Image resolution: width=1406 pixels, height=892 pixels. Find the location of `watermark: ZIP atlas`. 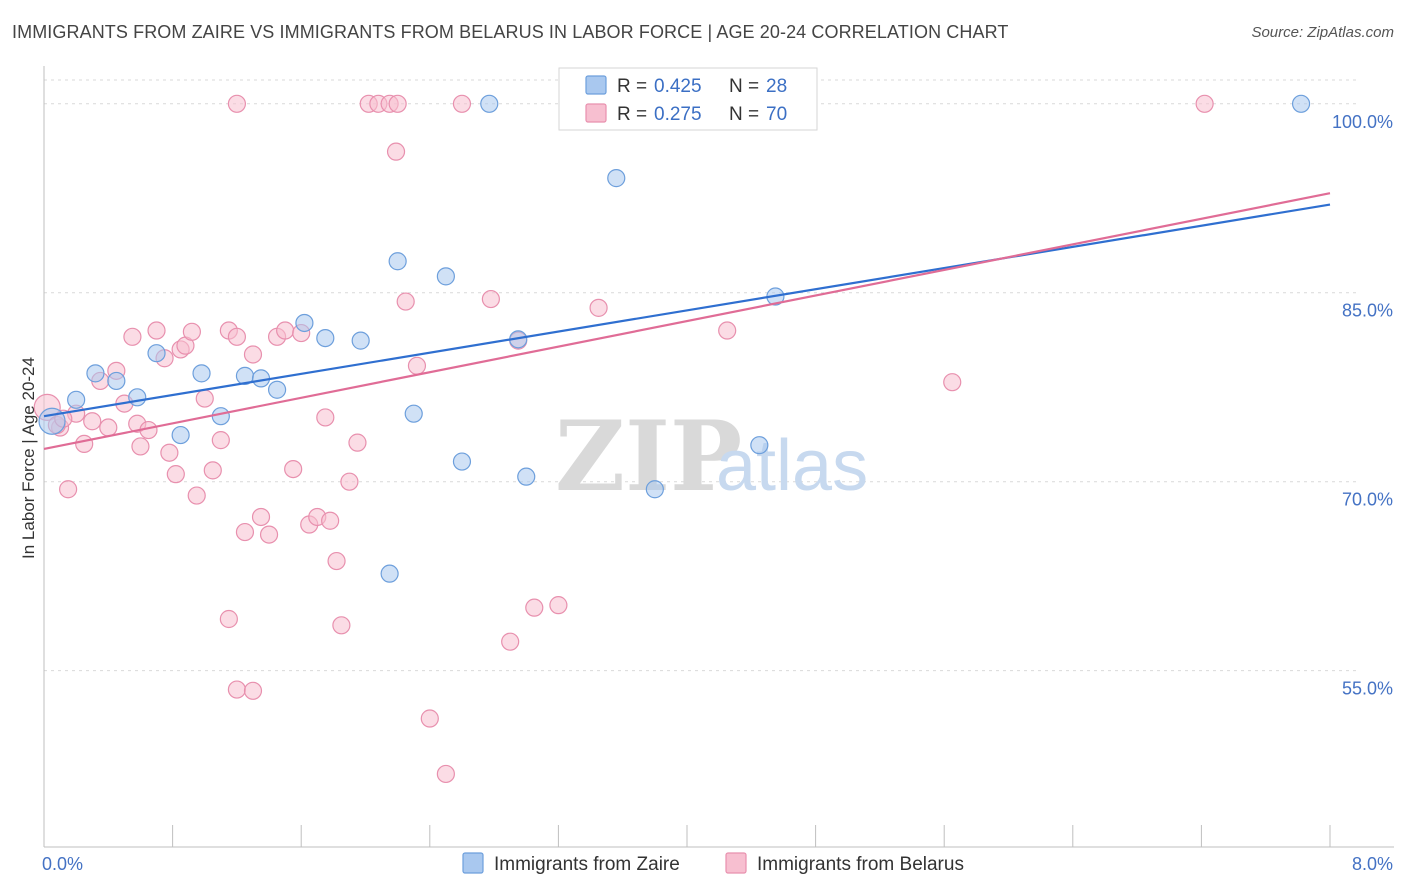

watermark: ZIP atlas is located at coordinates (711, 456).